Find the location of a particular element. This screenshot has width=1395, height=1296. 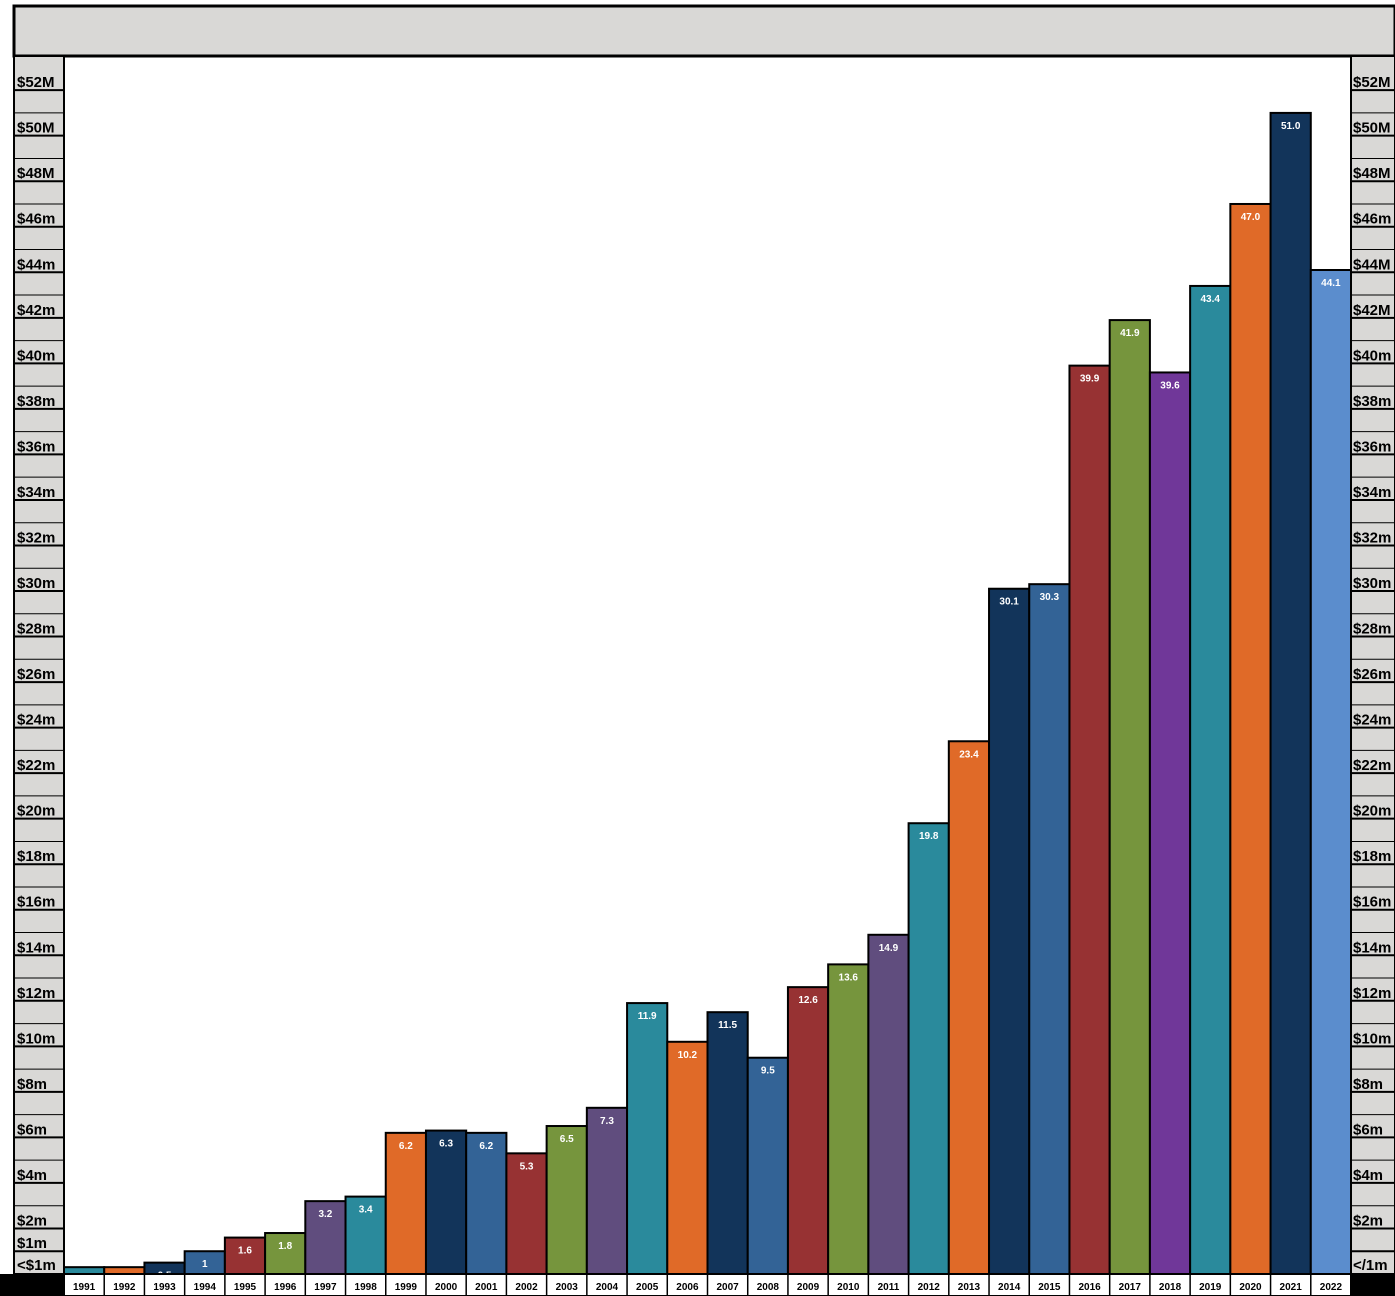

bar-value-label: 10.2 is located at coordinates (688, 1055).